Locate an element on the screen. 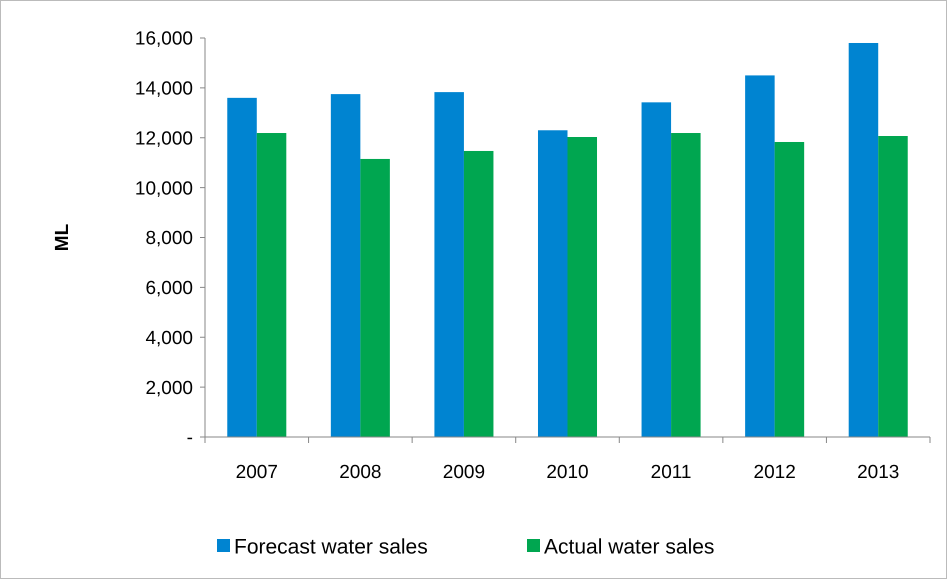  x-tick-label: 2007 is located at coordinates (257, 472).